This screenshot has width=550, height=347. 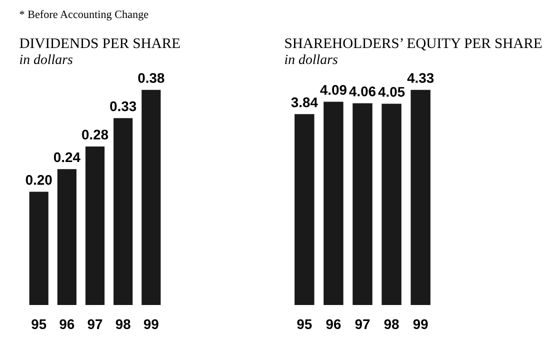 I want to click on data-label: 0.20, so click(x=39, y=180).